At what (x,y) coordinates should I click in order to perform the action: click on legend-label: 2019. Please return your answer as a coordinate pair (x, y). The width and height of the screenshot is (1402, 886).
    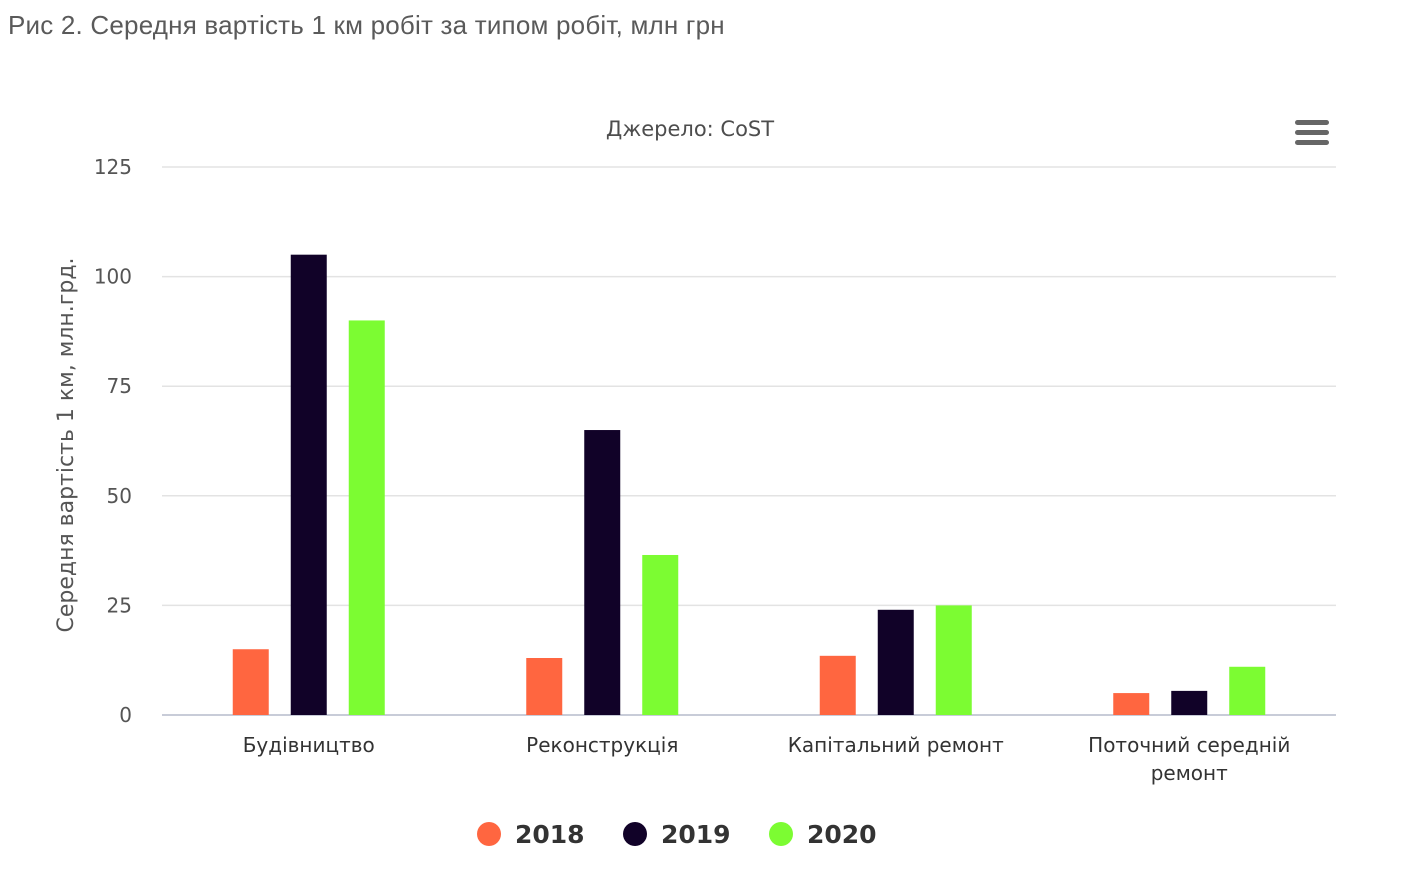
    Looking at the image, I should click on (696, 834).